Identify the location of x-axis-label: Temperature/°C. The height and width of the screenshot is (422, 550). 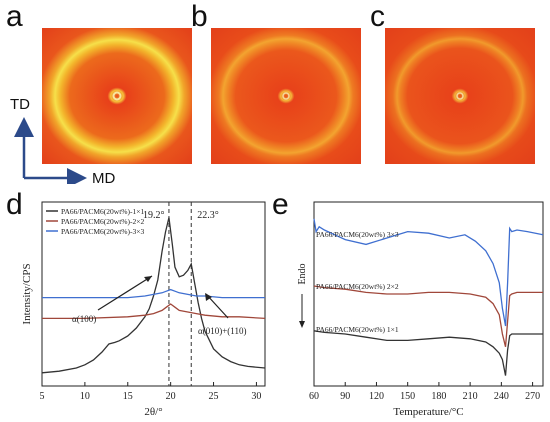
(428, 412).